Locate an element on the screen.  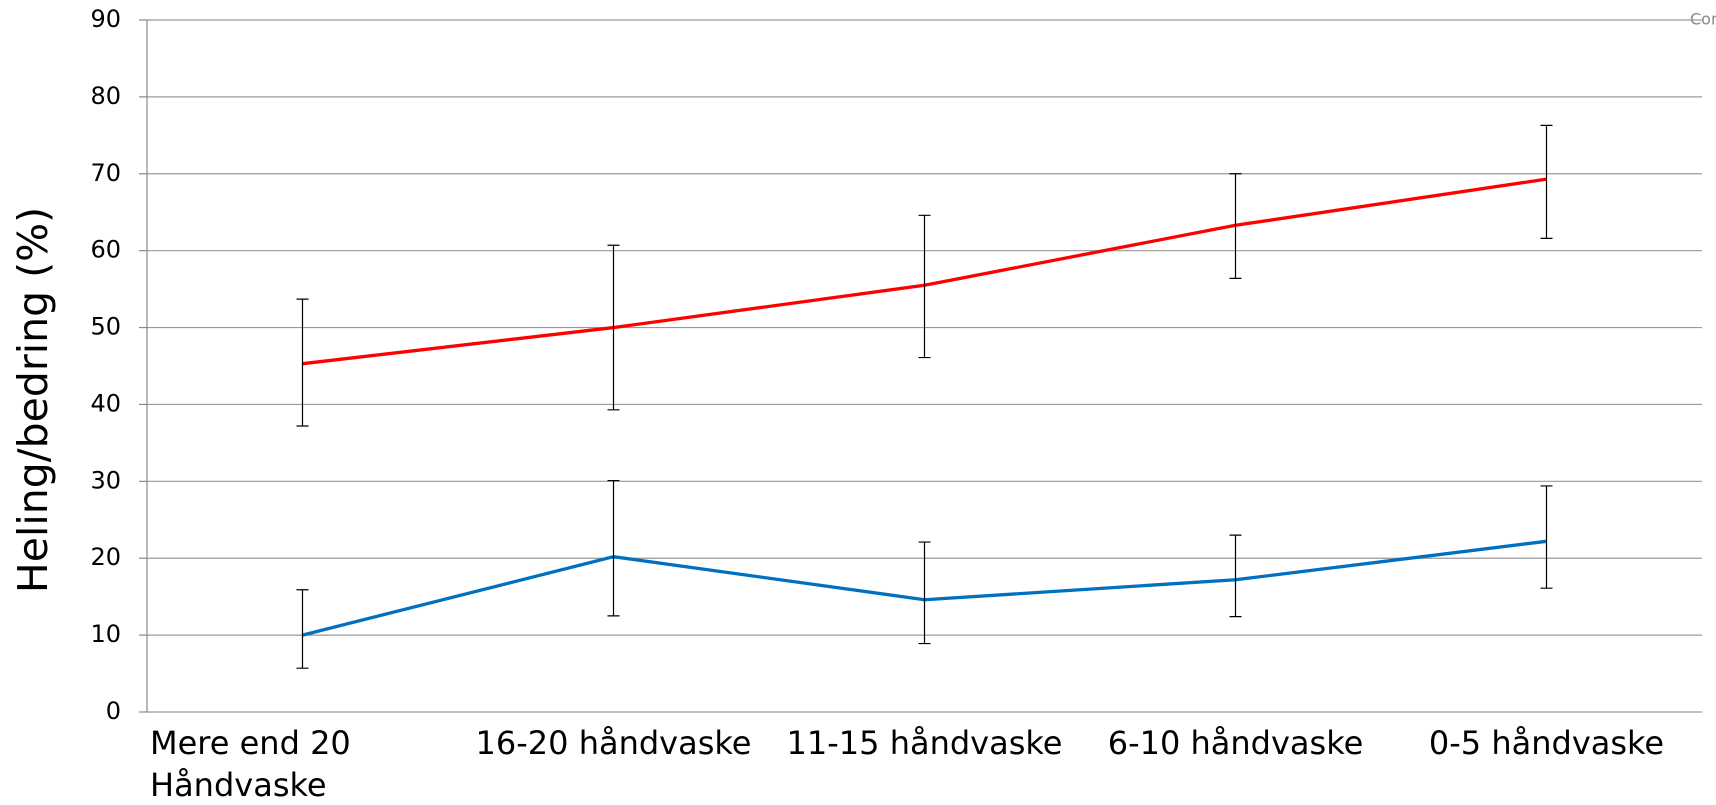
y-tick-label: 0 is located at coordinates (113, 711).